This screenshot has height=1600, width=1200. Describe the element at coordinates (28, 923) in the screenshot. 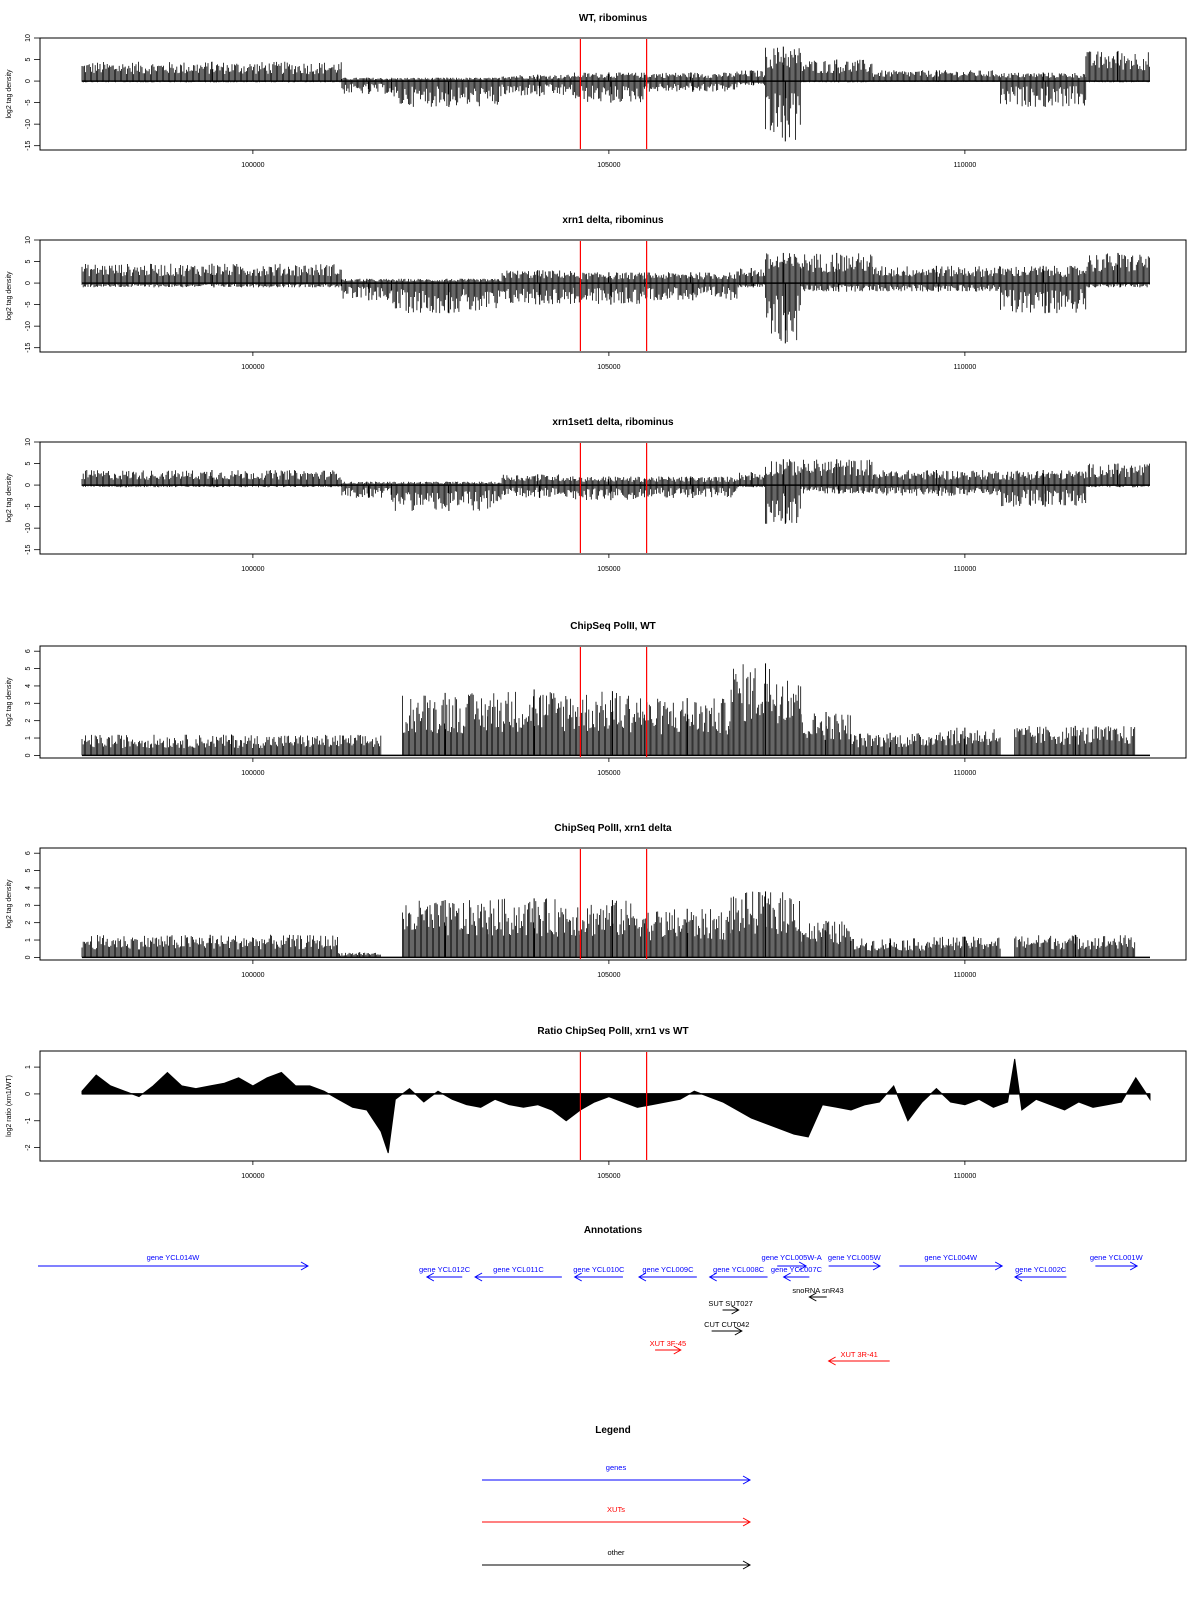

I see `y-tick-label: 2` at that location.